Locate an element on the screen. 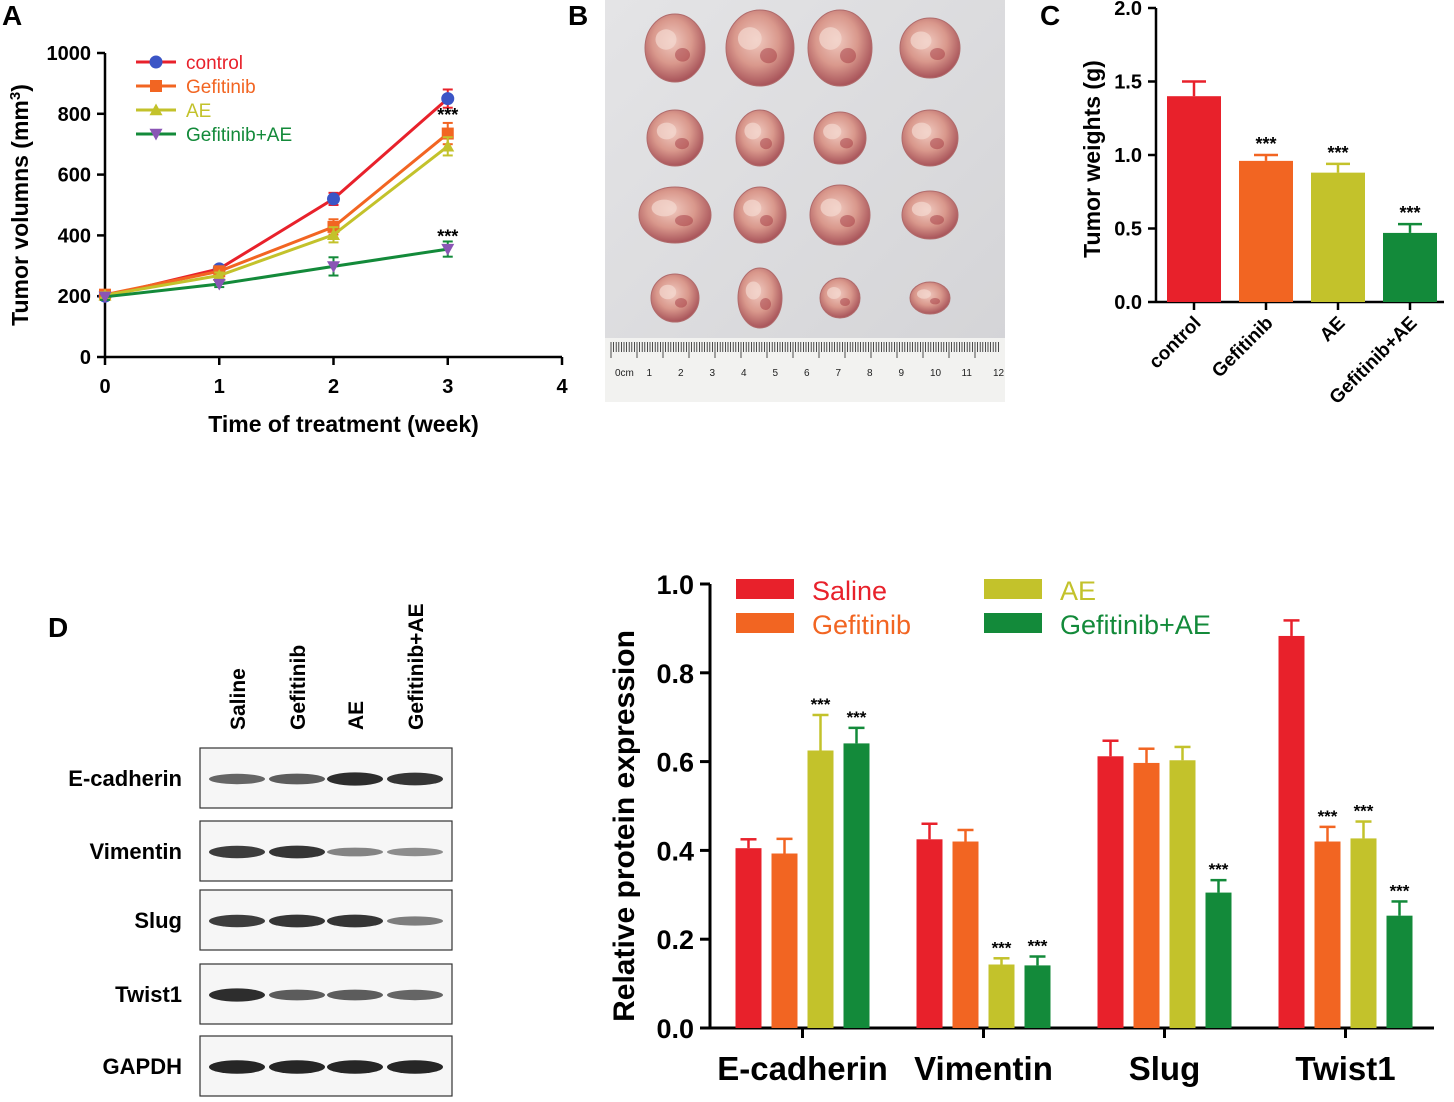 This screenshot has width=1454, height=1102. legend-label: Gefitinib is located at coordinates (221, 87).